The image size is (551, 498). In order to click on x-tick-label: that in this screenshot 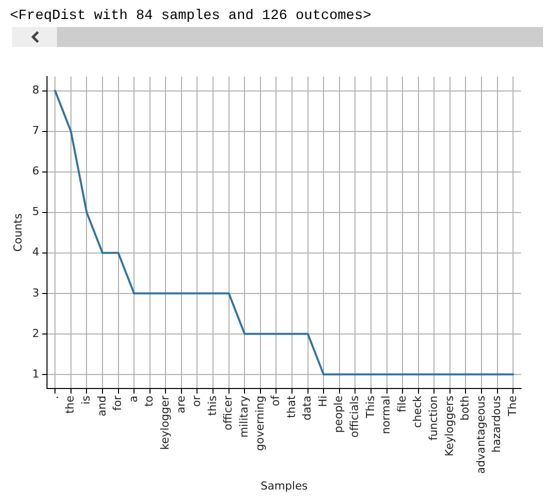, I will do `click(291, 406)`.